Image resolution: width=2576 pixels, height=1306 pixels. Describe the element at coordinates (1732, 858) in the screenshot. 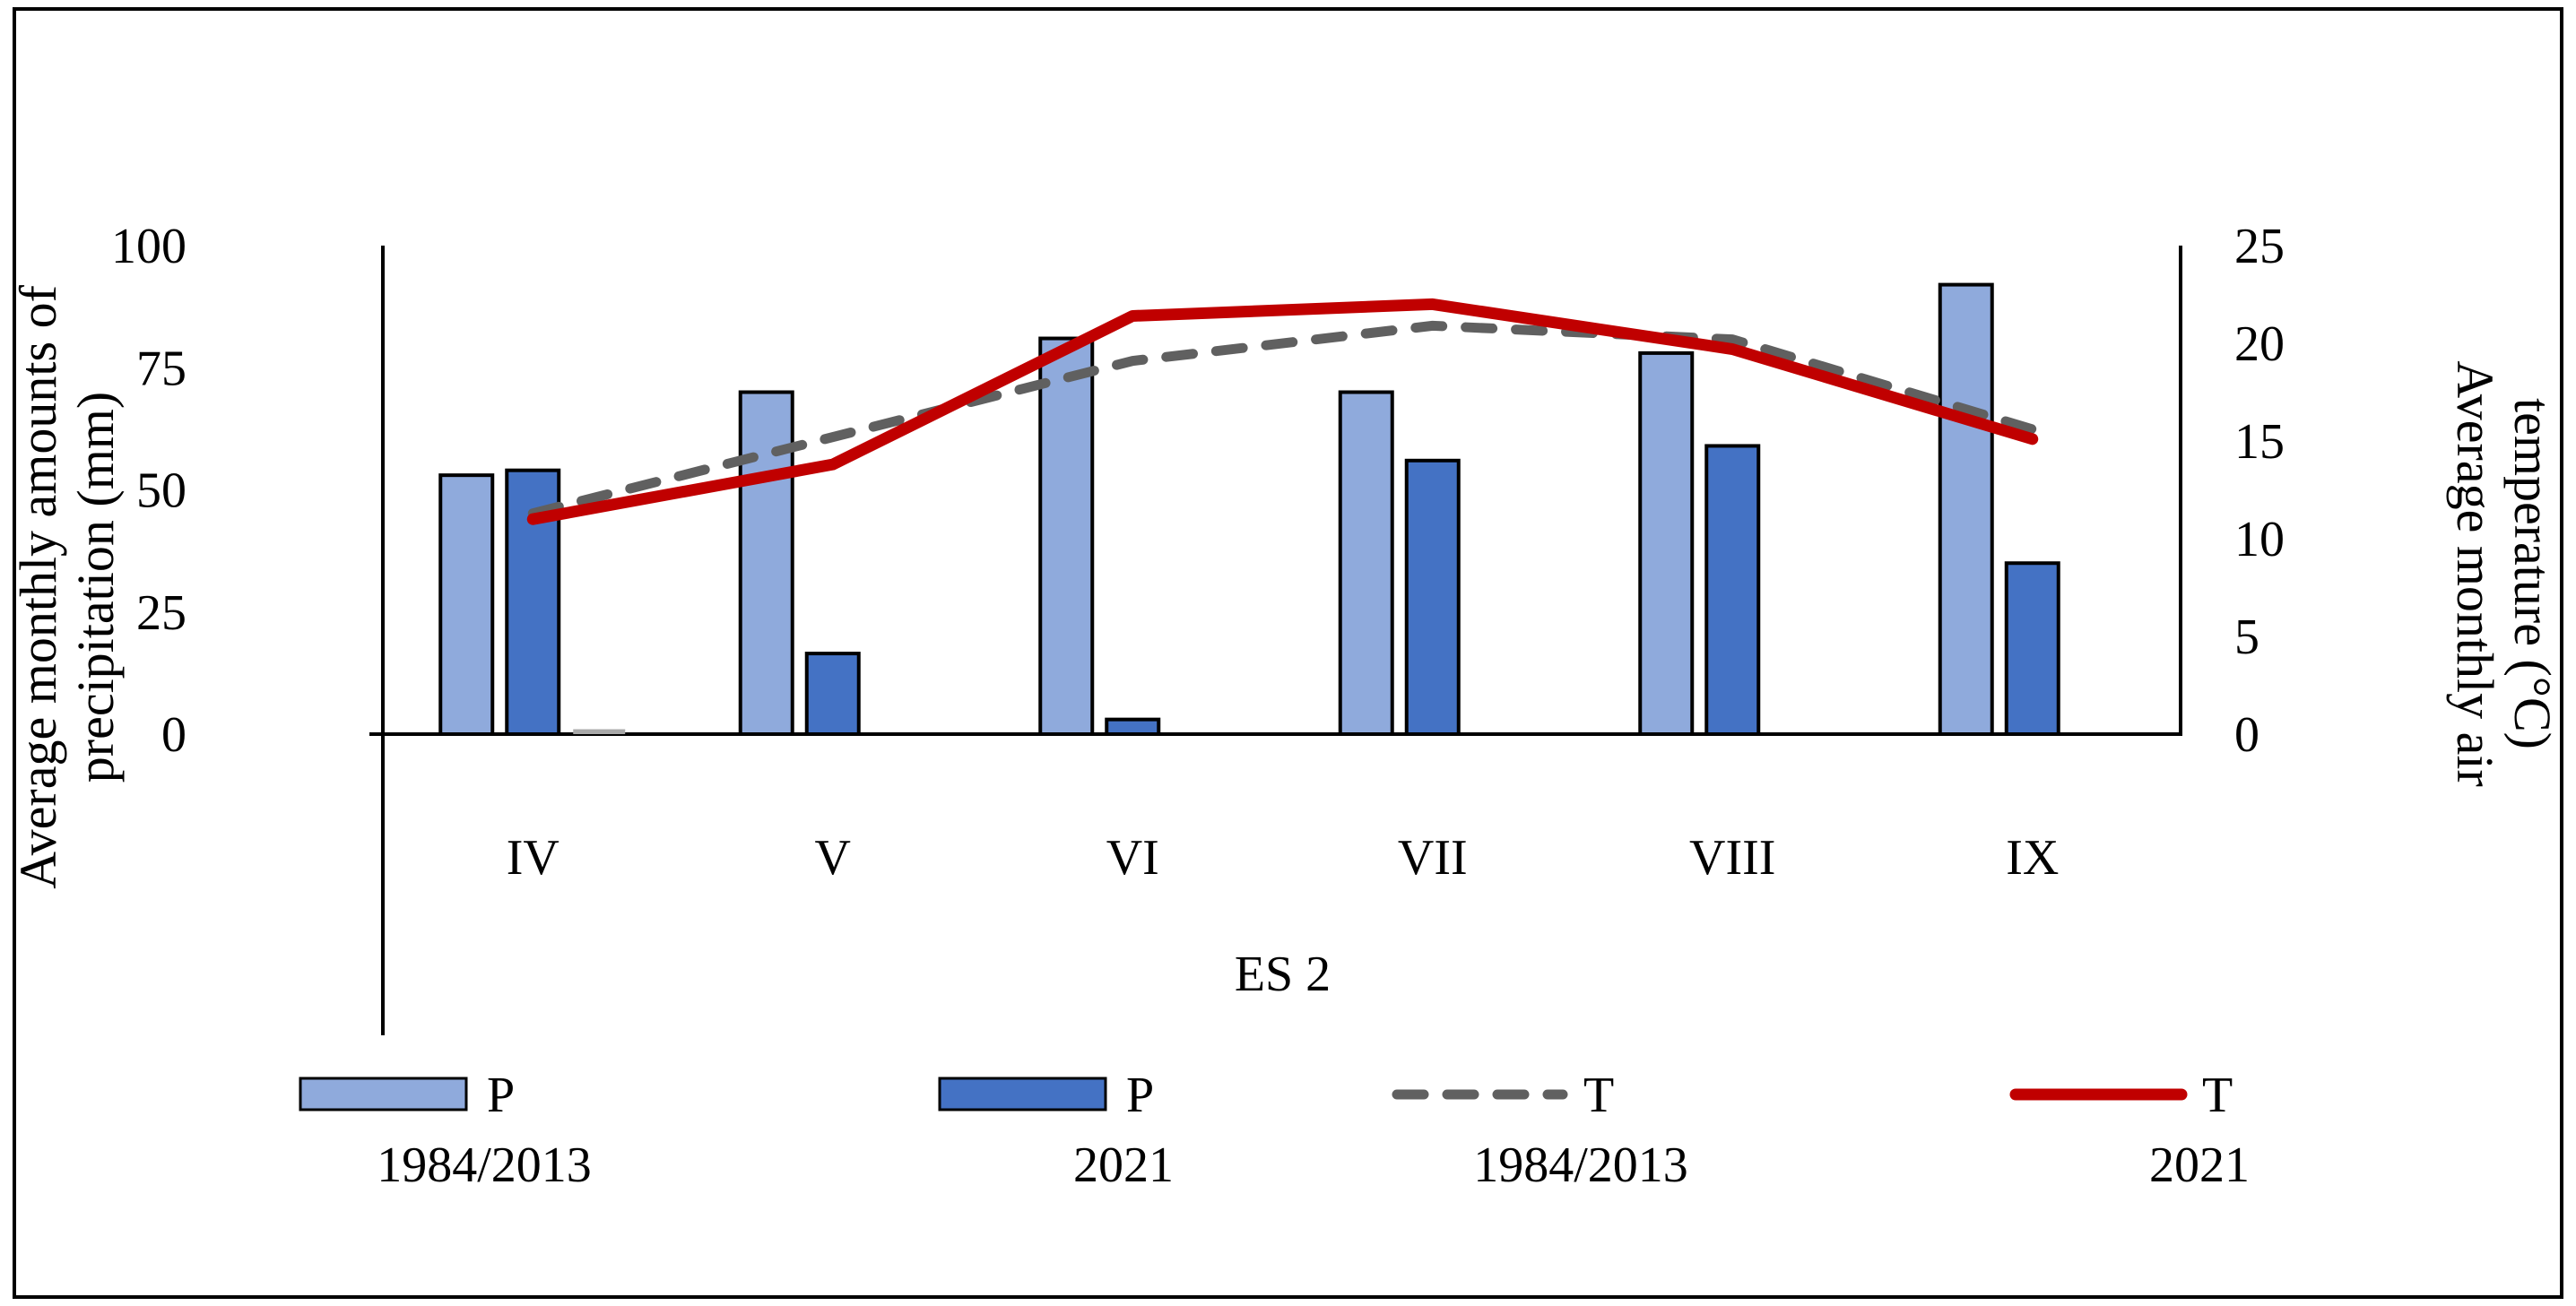

I see `category-label-VIII: VIII` at that location.